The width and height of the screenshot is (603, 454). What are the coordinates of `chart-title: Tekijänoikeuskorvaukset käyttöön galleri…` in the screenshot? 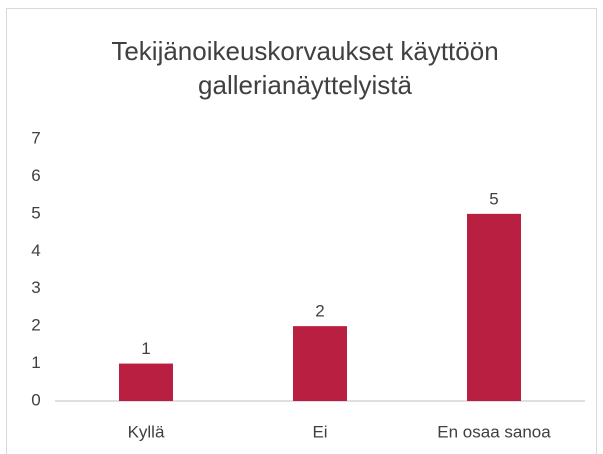 It's located at (305, 68).